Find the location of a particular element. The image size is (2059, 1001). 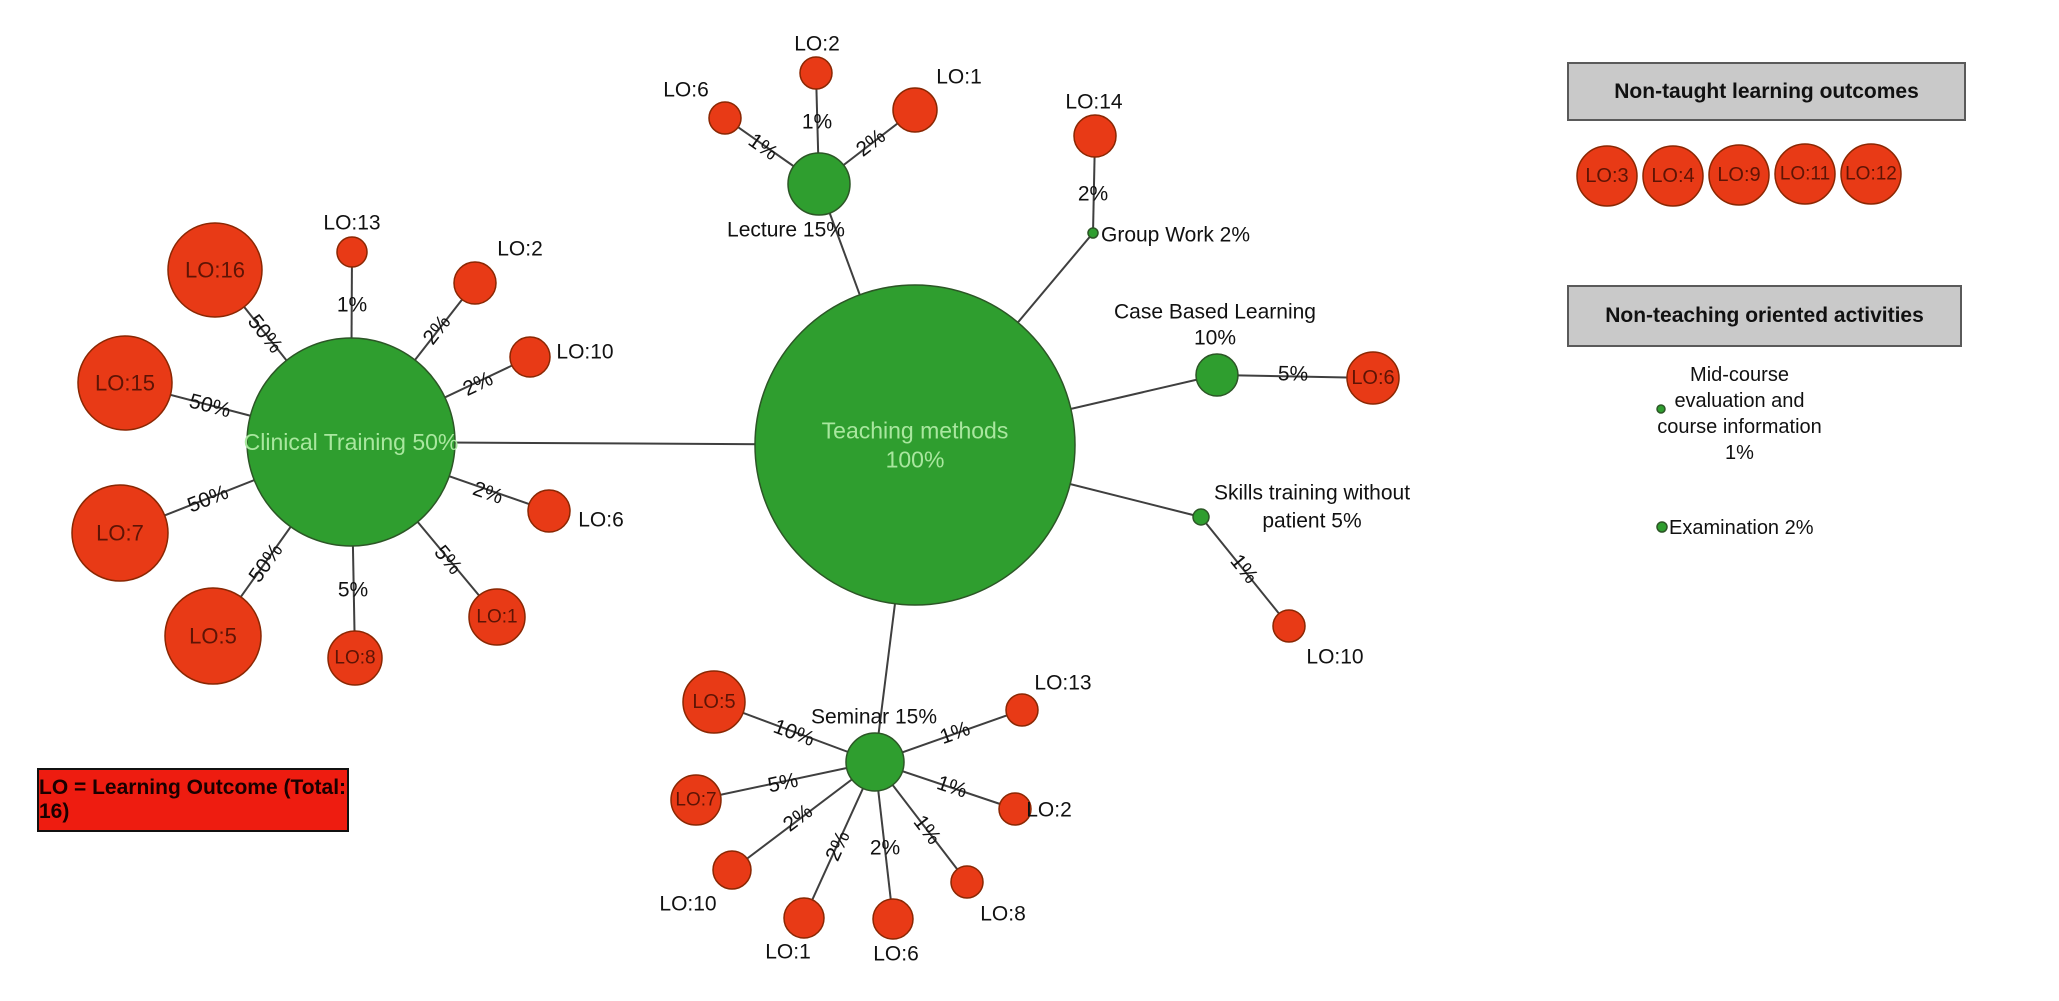

node-cbl-label: Case Based Learning is located at coordinates (1215, 312).